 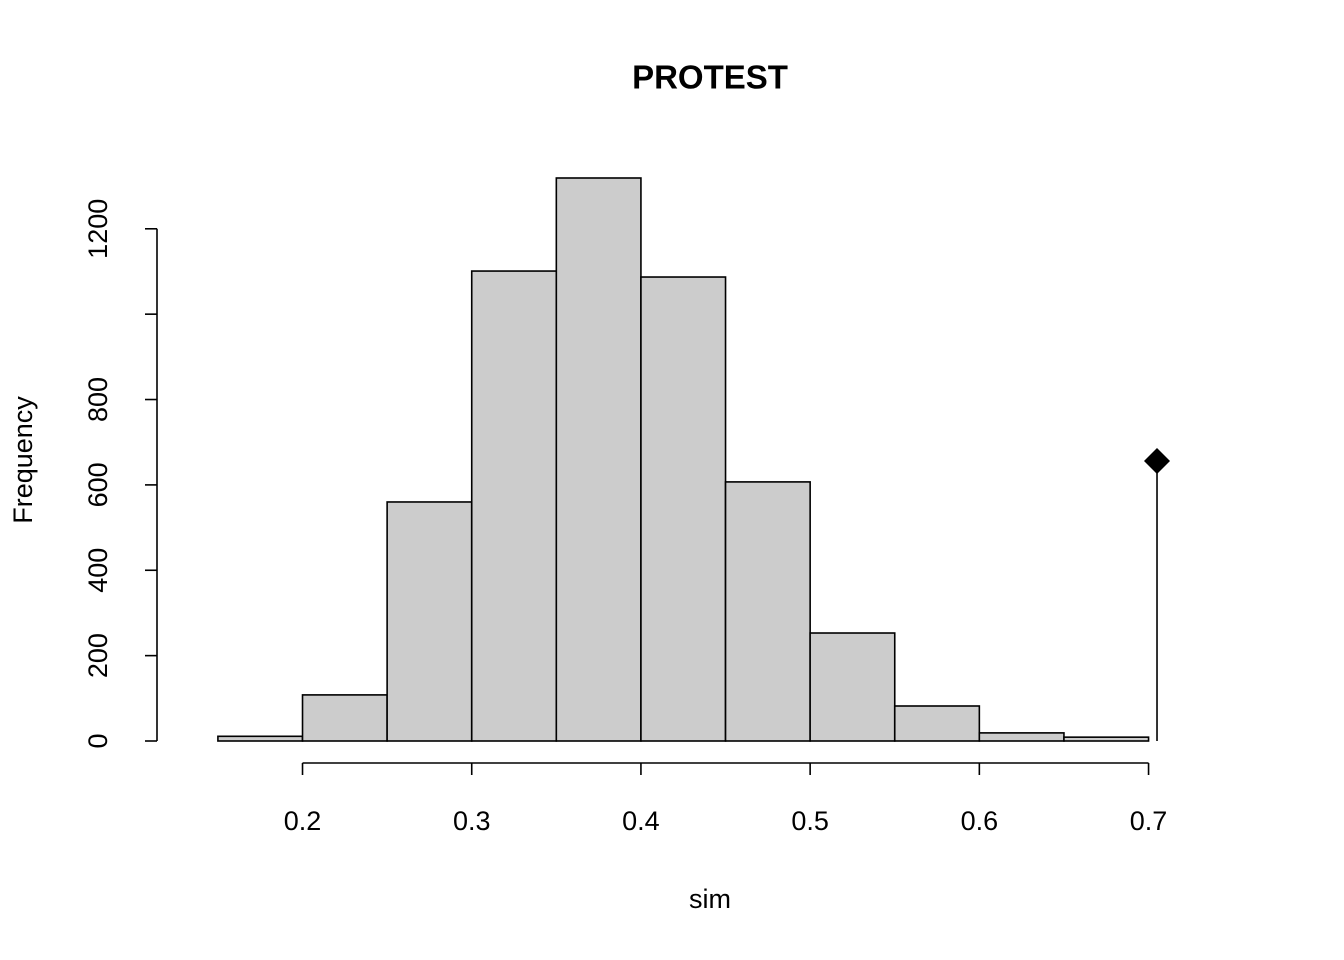 I want to click on x-tick-label: 0.5, so click(x=810, y=821).